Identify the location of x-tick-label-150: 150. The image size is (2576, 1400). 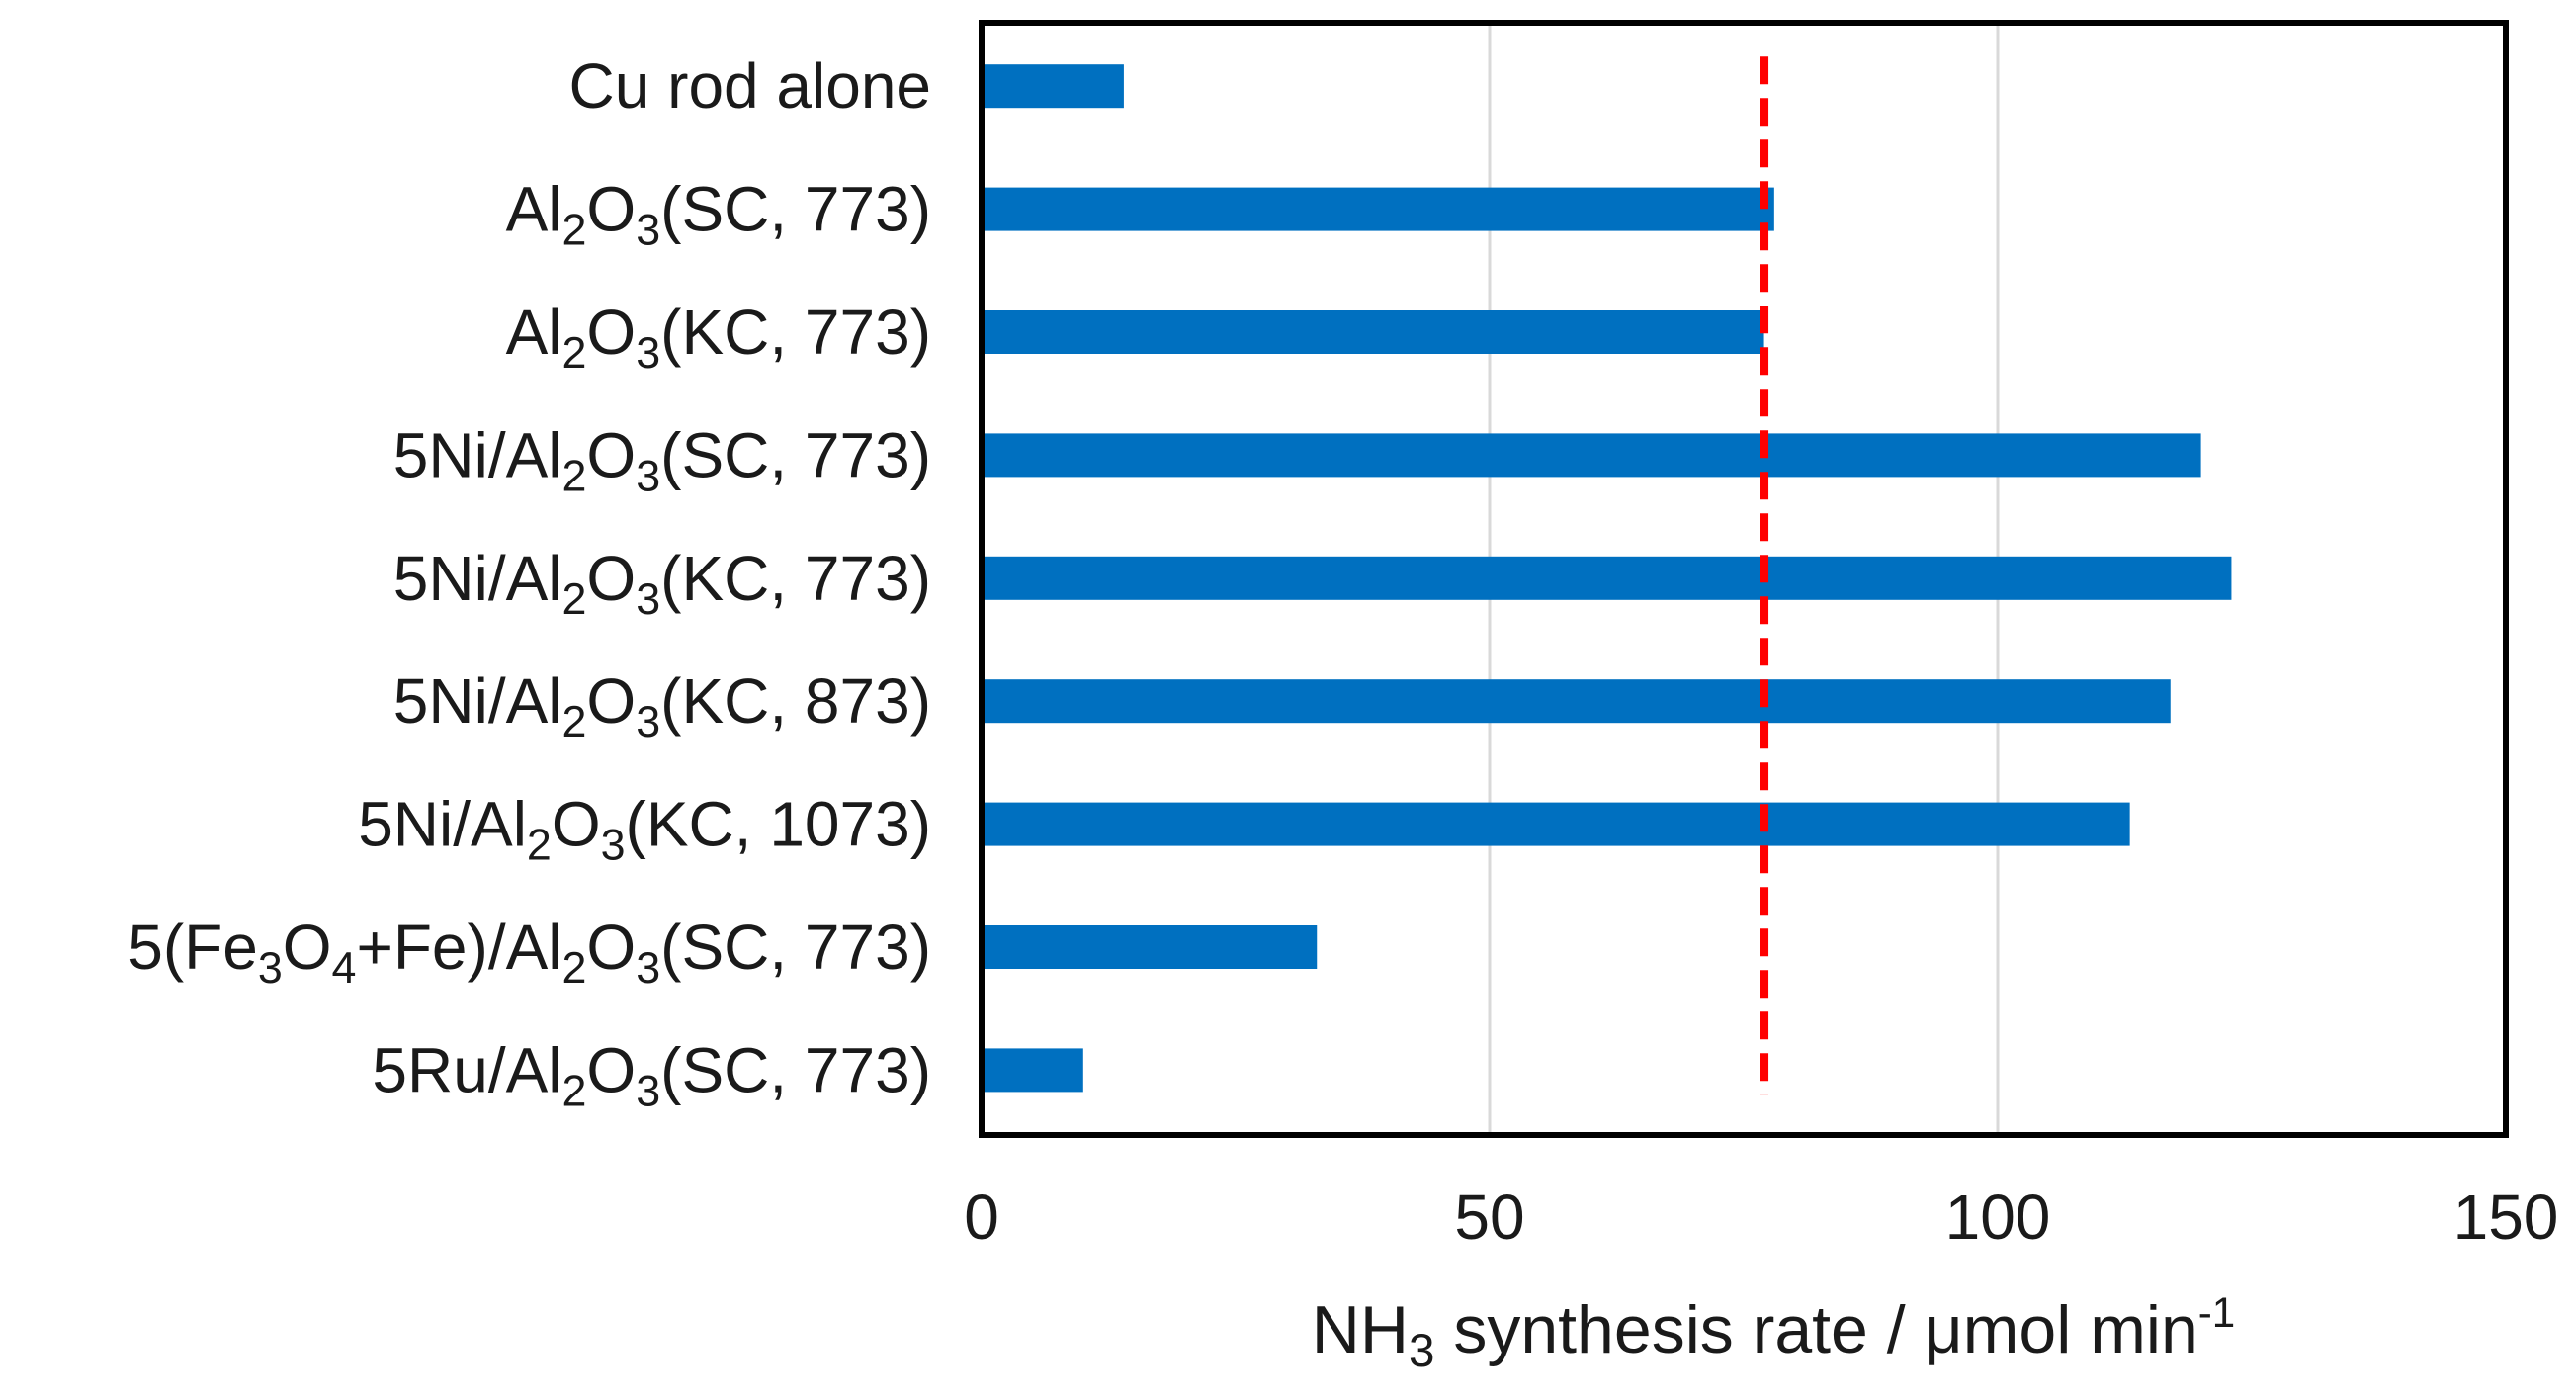
(2506, 1217).